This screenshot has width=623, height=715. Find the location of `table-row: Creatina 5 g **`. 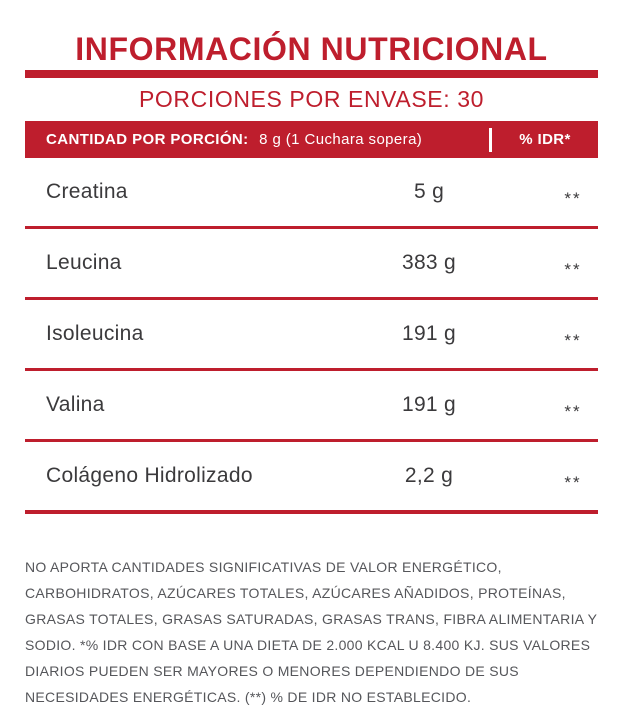

table-row: Creatina 5 g ** is located at coordinates (311, 193).